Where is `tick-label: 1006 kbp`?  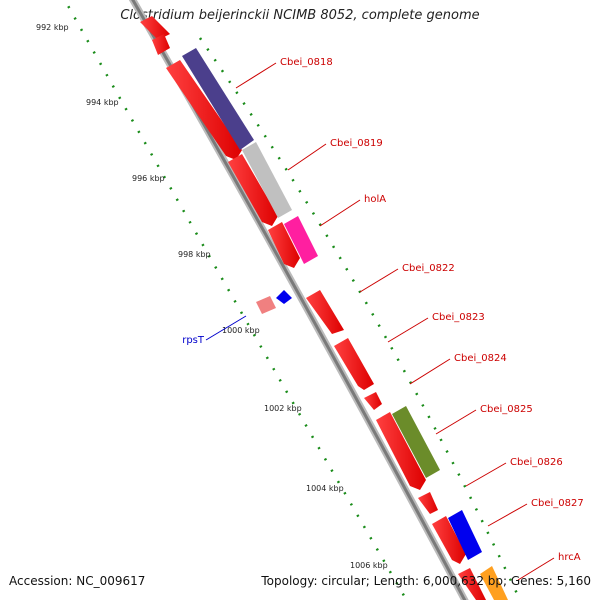
tick-label: 1006 kbp is located at coordinates (369, 565).